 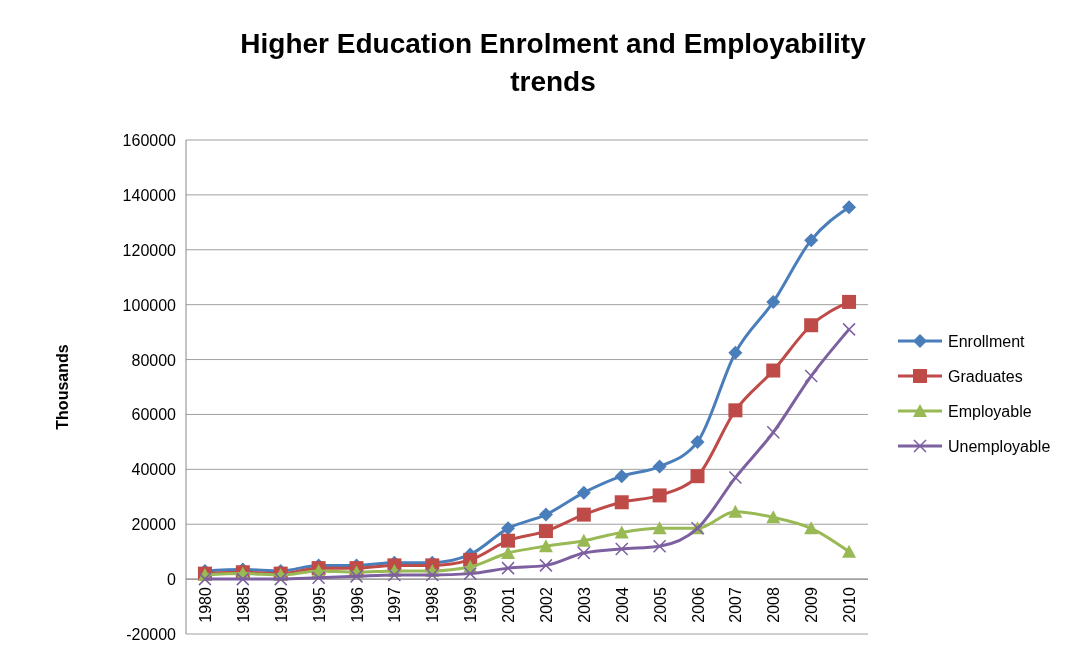 I want to click on x-tick-label: 1980, so click(x=205, y=605).